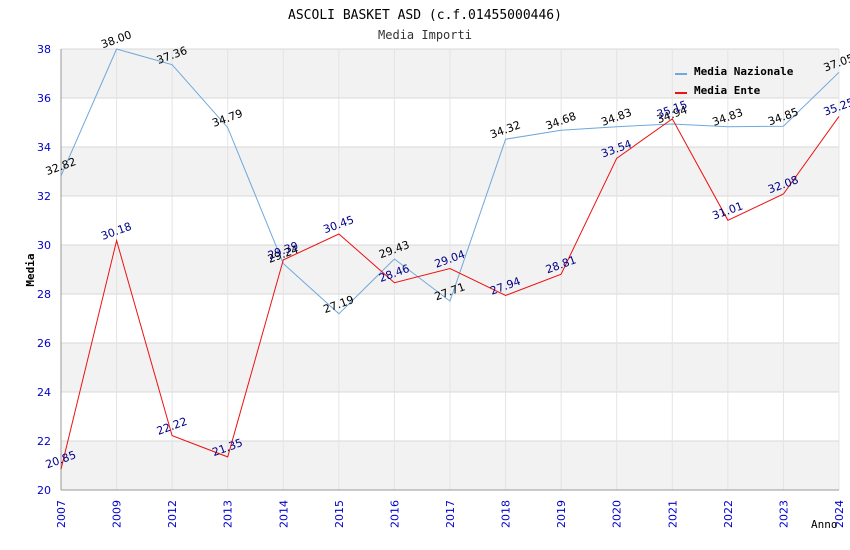 This screenshot has width=850, height=550. I want to click on y-tick-label: 38, so click(44, 49).